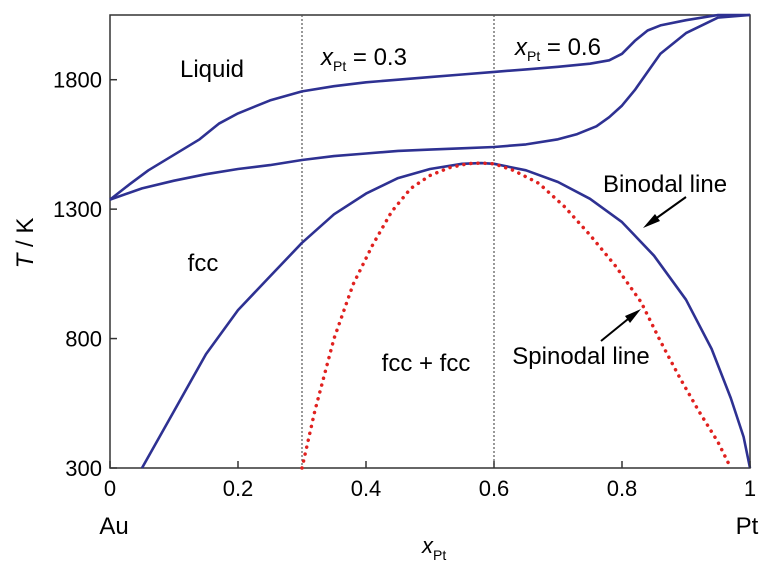  What do you see at coordinates (363, 59) in the screenshot?
I see `guide-label-0-3: xPt = 0.3` at bounding box center [363, 59].